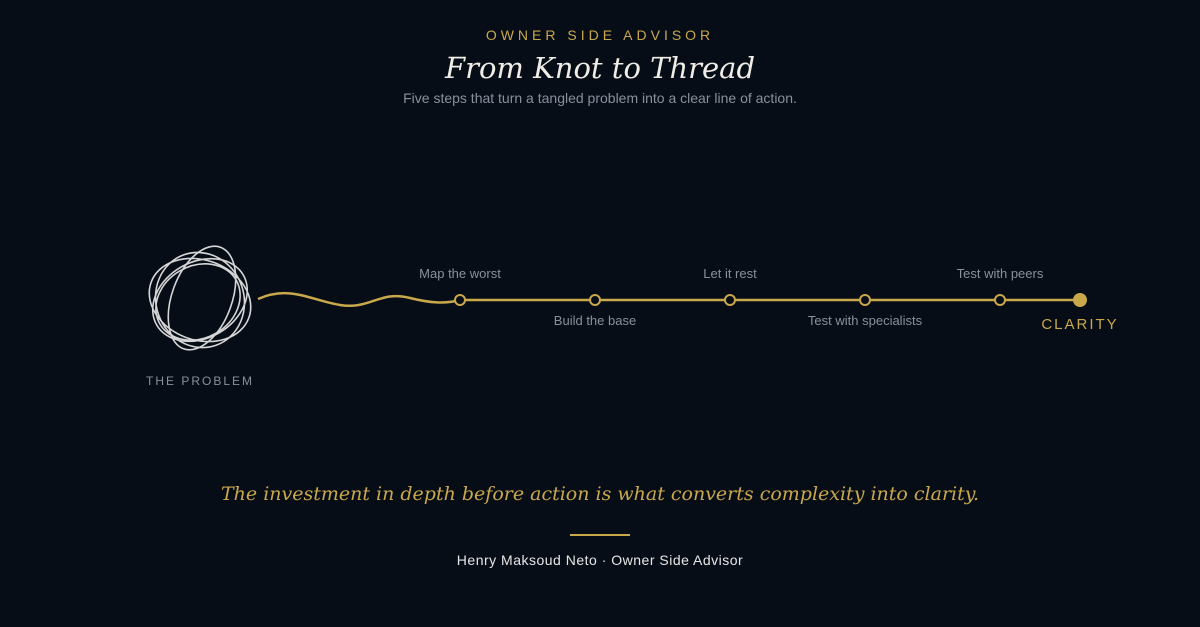  What do you see at coordinates (200, 298) in the screenshot?
I see `knot` at bounding box center [200, 298].